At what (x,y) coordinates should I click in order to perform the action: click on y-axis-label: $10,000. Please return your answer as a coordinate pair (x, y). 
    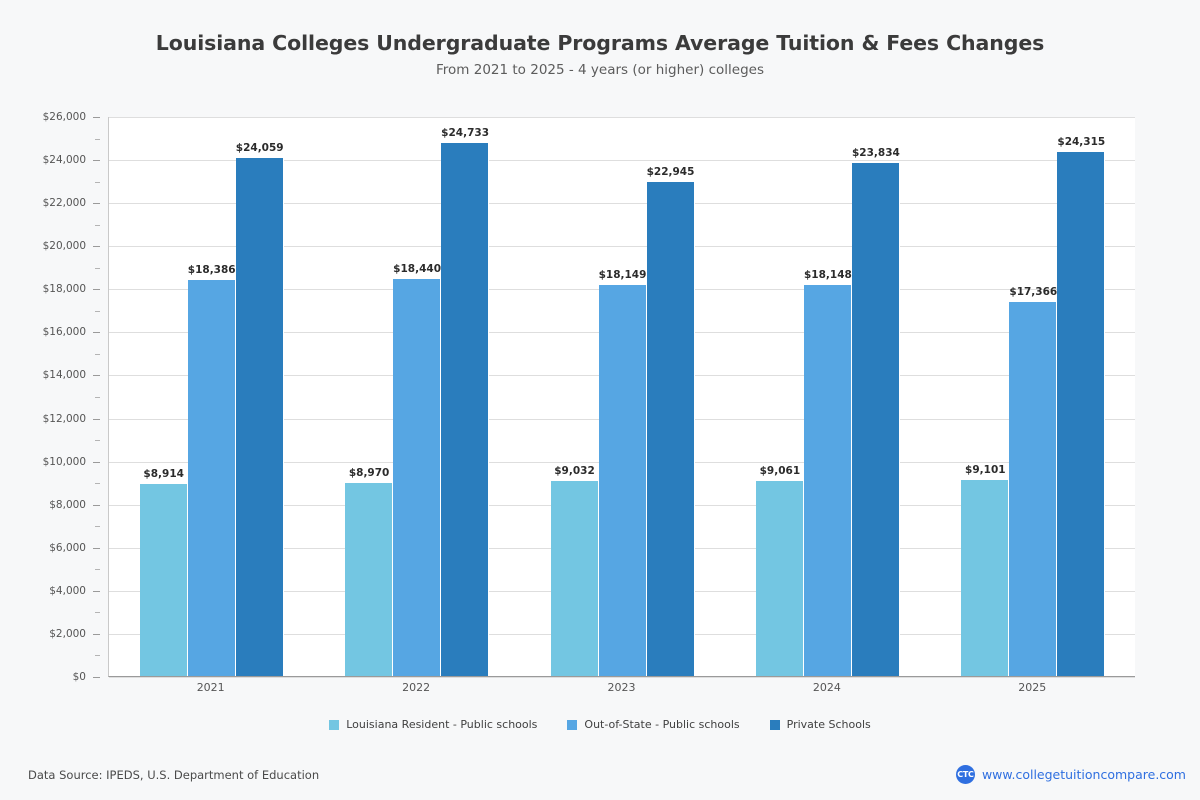
    Looking at the image, I should click on (64, 461).